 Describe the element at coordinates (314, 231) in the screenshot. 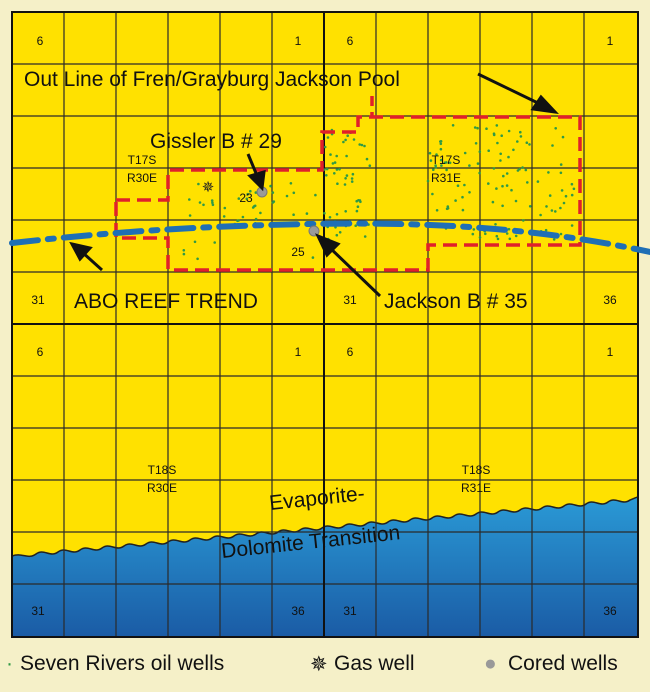

I see `cored-well-jackson` at that location.